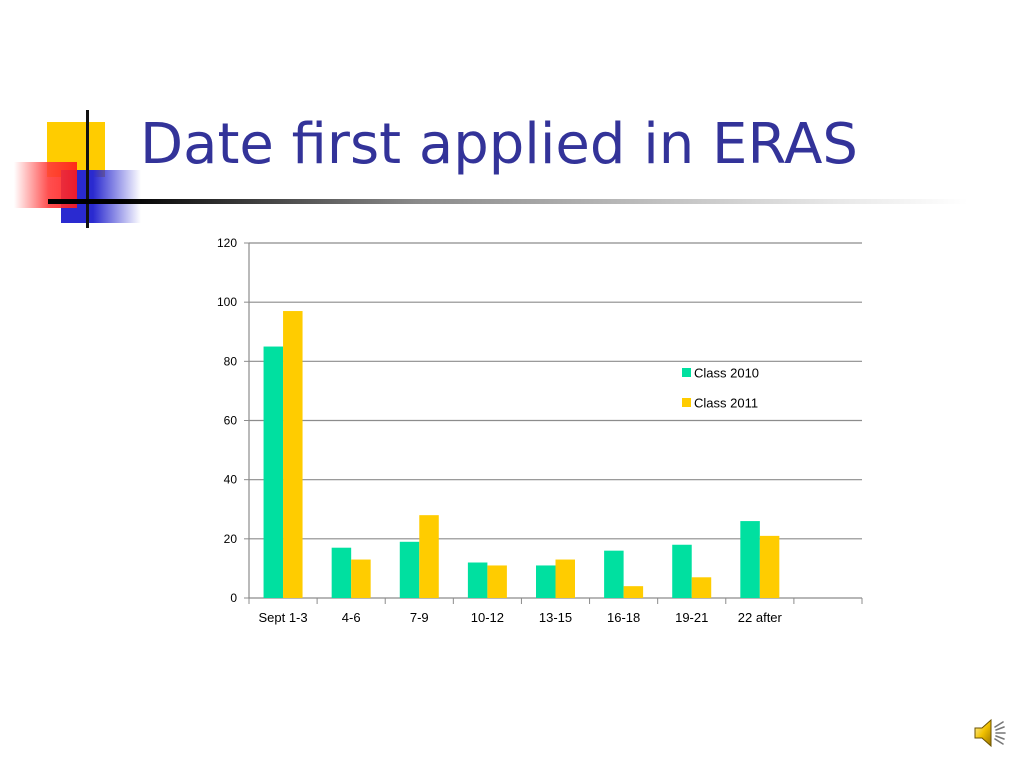 This screenshot has width=1024, height=768. What do you see at coordinates (231, 361) in the screenshot?
I see `y-tick-label: 80` at bounding box center [231, 361].